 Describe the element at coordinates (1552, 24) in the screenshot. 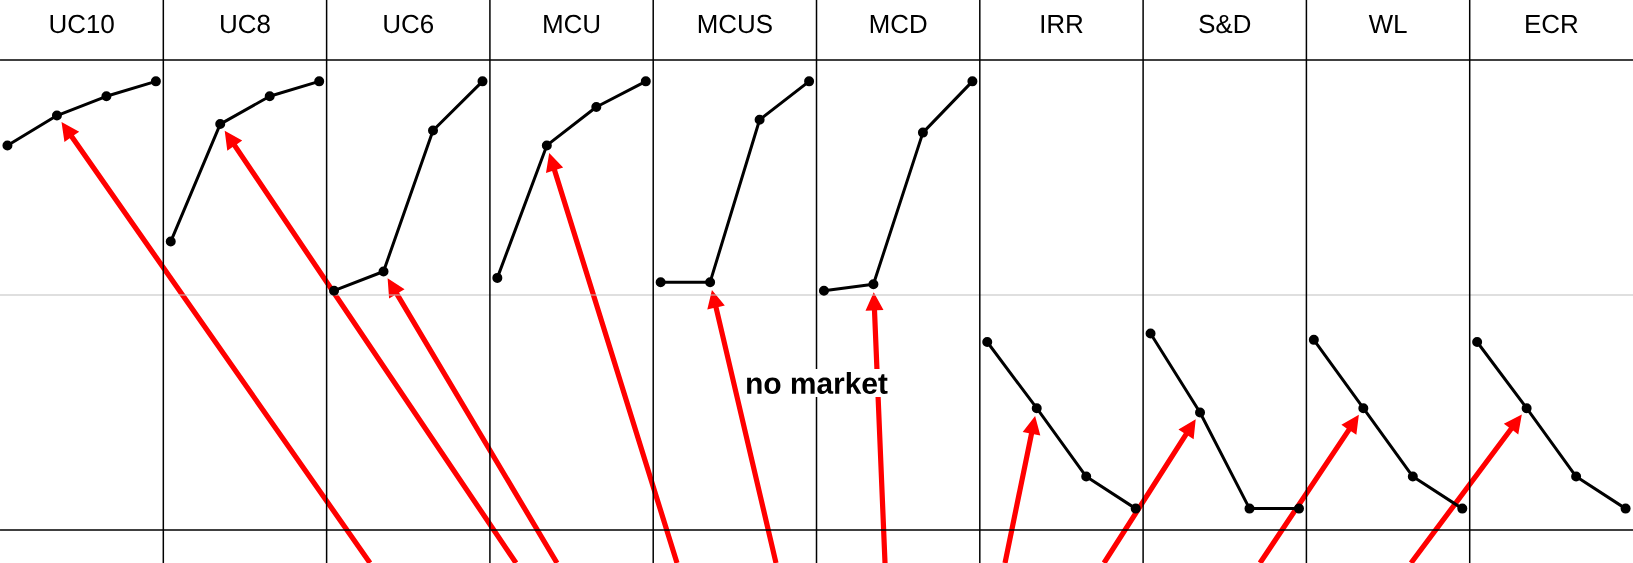

I see `chart-title: ECR` at that location.